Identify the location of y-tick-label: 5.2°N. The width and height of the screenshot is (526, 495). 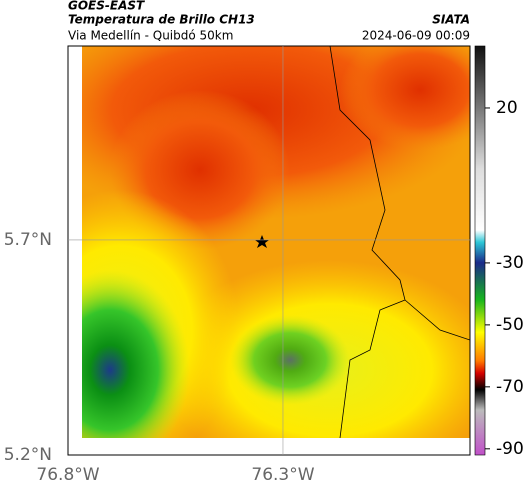
(28, 455).